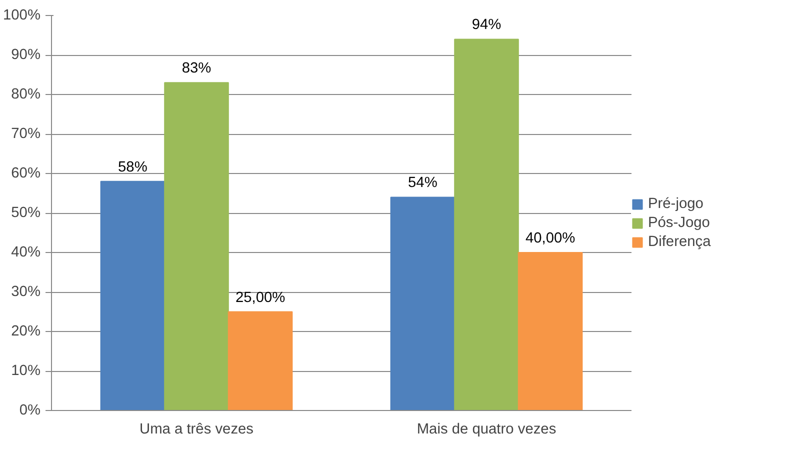 The height and width of the screenshot is (461, 786). I want to click on x-tick-label: Mais de quatro vezes, so click(486, 430).